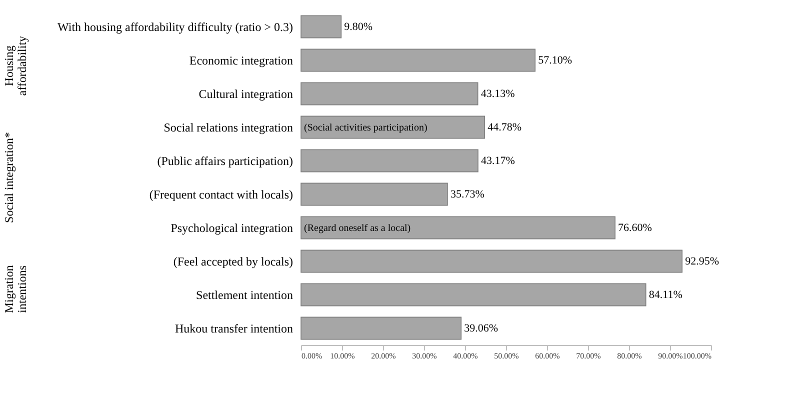 The height and width of the screenshot is (403, 785). What do you see at coordinates (221, 194) in the screenshot?
I see `y-tick-label: (Frequent contact with locals)` at bounding box center [221, 194].